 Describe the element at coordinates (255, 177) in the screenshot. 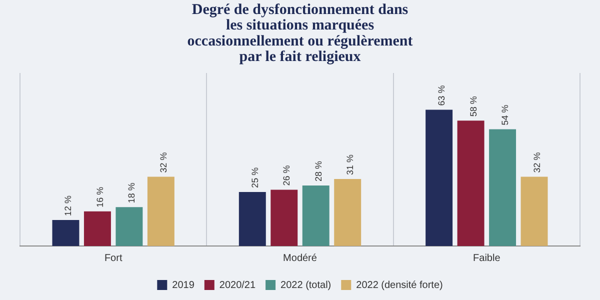

I see `data-label: 25 %` at that location.